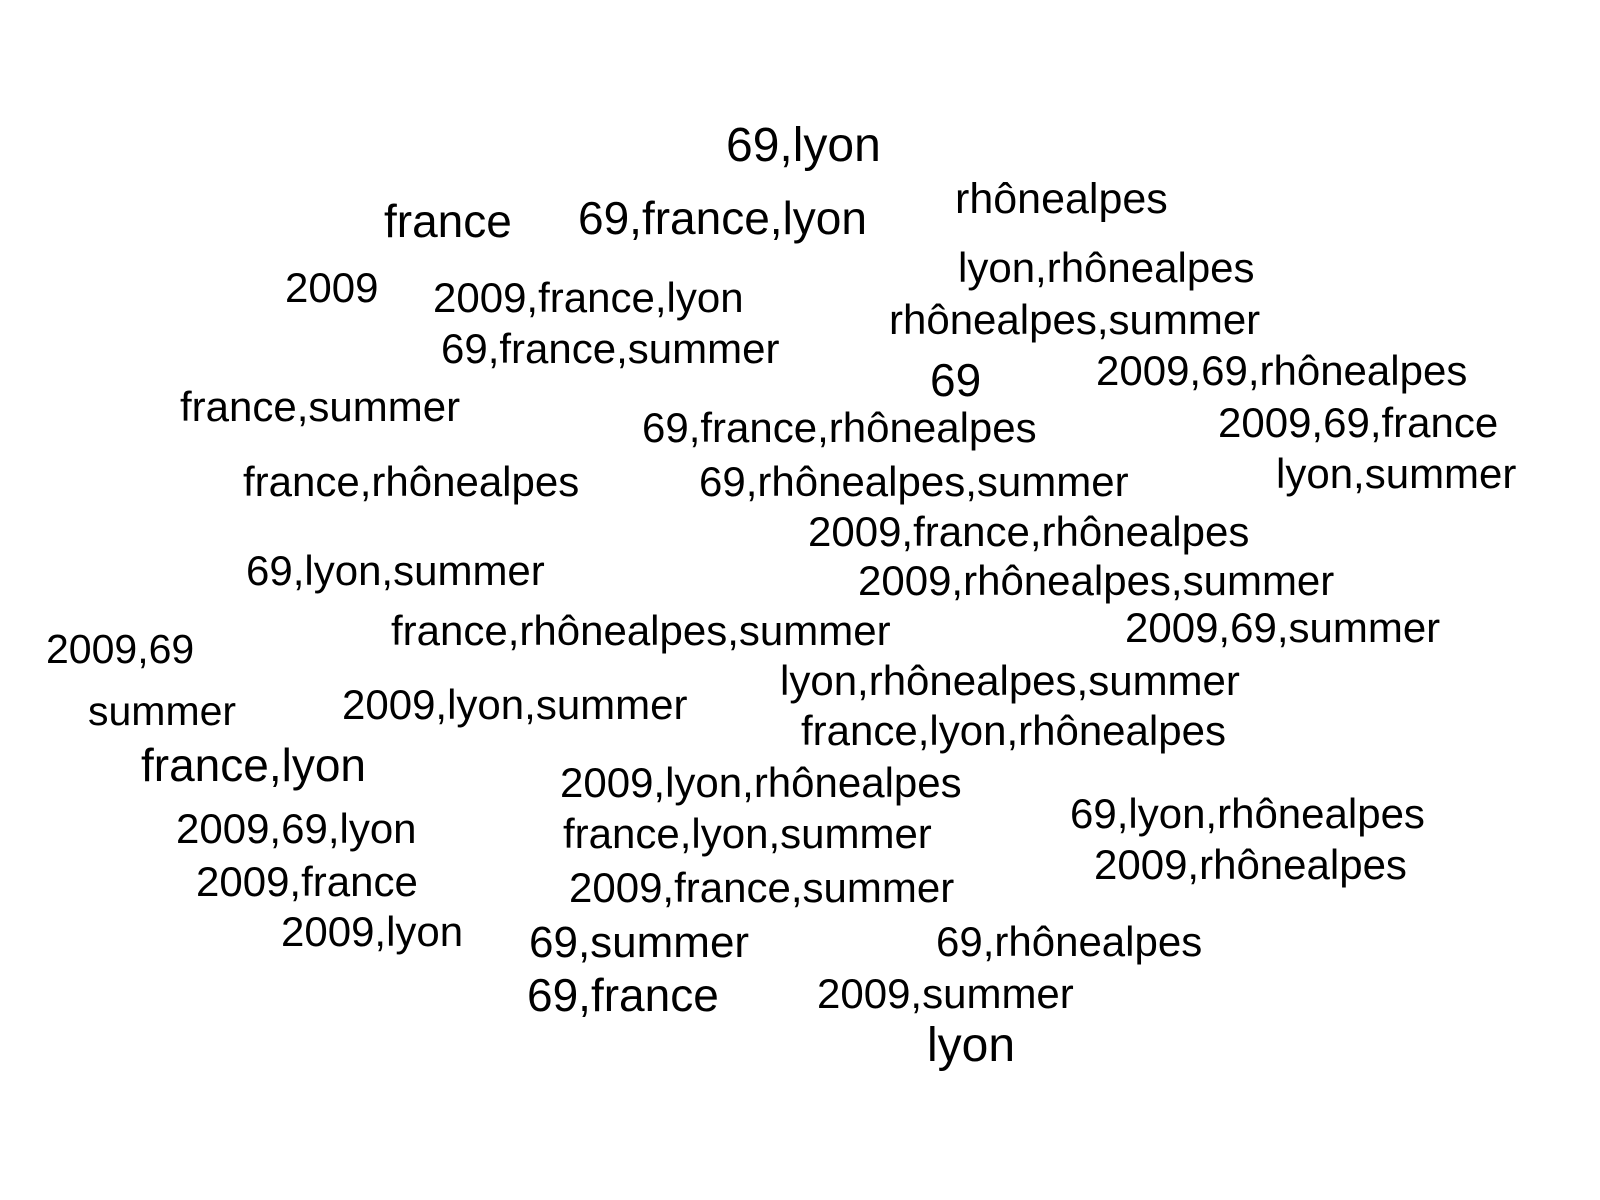 The width and height of the screenshot is (1600, 1200). Describe the element at coordinates (1069, 941) in the screenshot. I see `tag-cloud-word: 69,rhônealpes` at that location.